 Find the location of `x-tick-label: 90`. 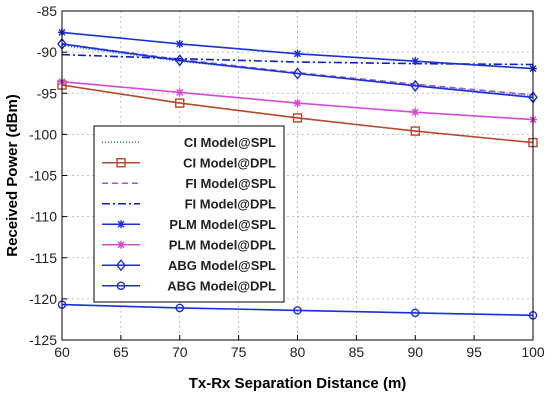

x-tick-label: 90 is located at coordinates (415, 352).